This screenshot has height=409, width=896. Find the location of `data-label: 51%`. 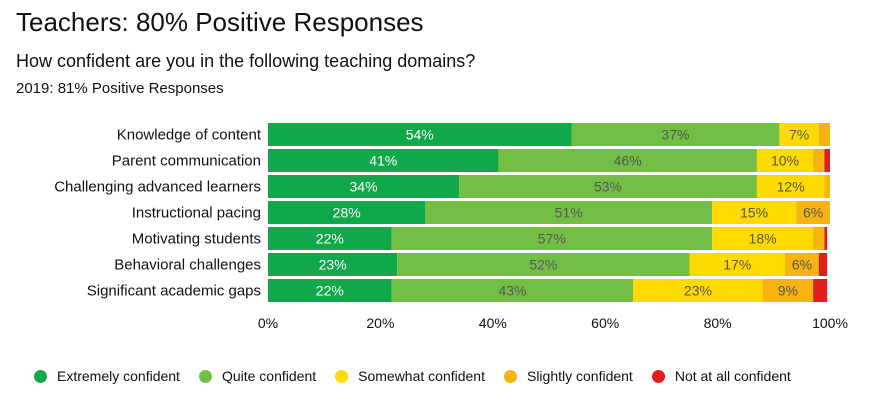

data-label: 51% is located at coordinates (569, 213).